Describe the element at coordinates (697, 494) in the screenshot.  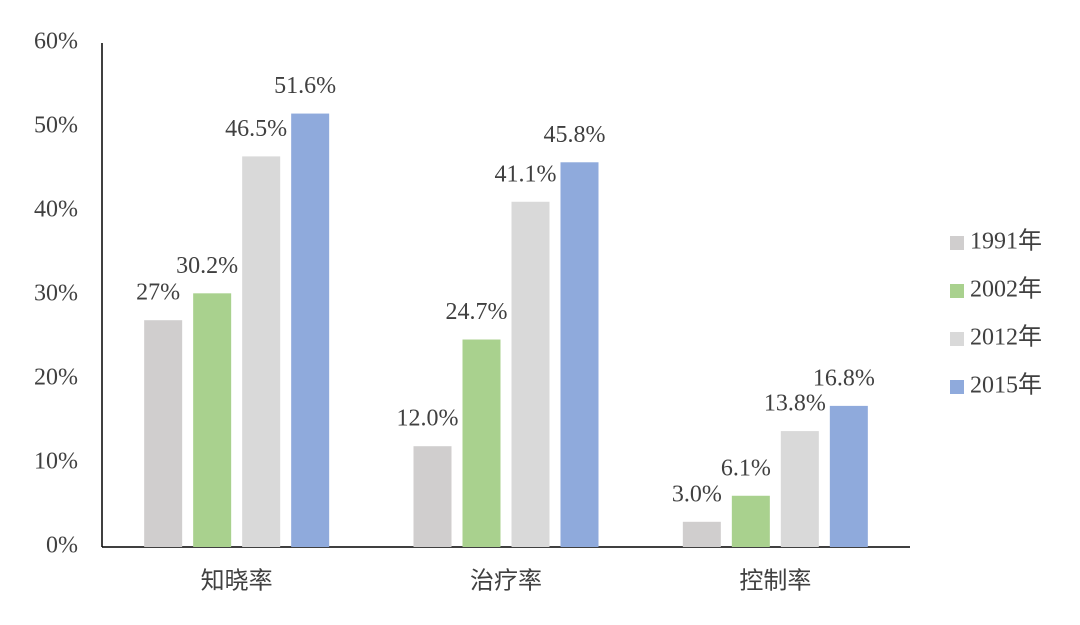
I see `value-label: 3.0%` at that location.